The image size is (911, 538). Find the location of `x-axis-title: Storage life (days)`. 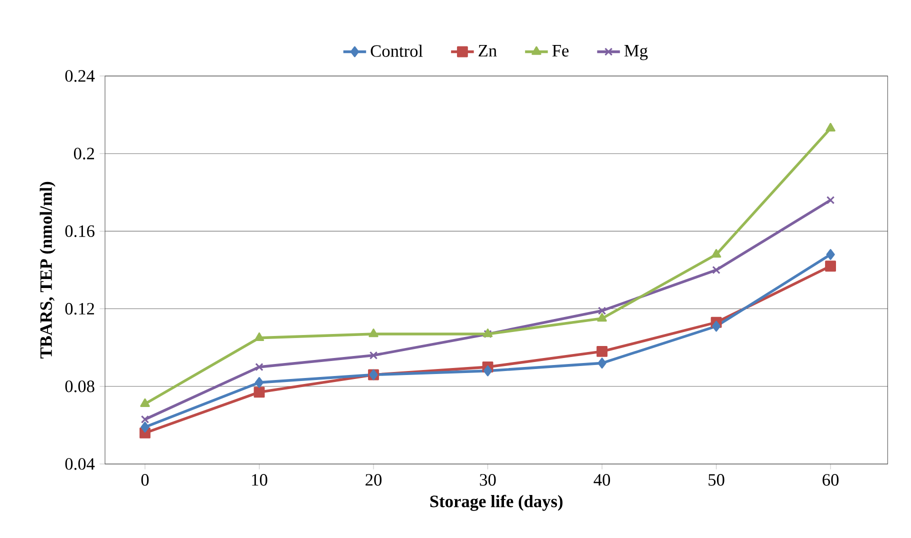

x-axis-title: Storage life (days) is located at coordinates (496, 502).